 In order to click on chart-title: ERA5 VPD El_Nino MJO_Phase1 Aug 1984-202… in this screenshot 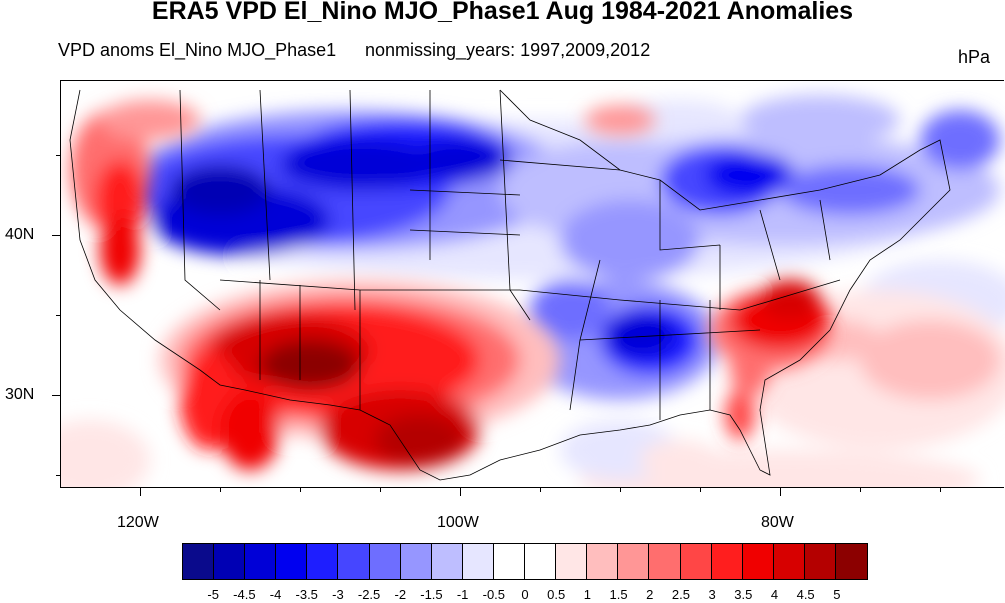, I will do `click(502, 12)`.